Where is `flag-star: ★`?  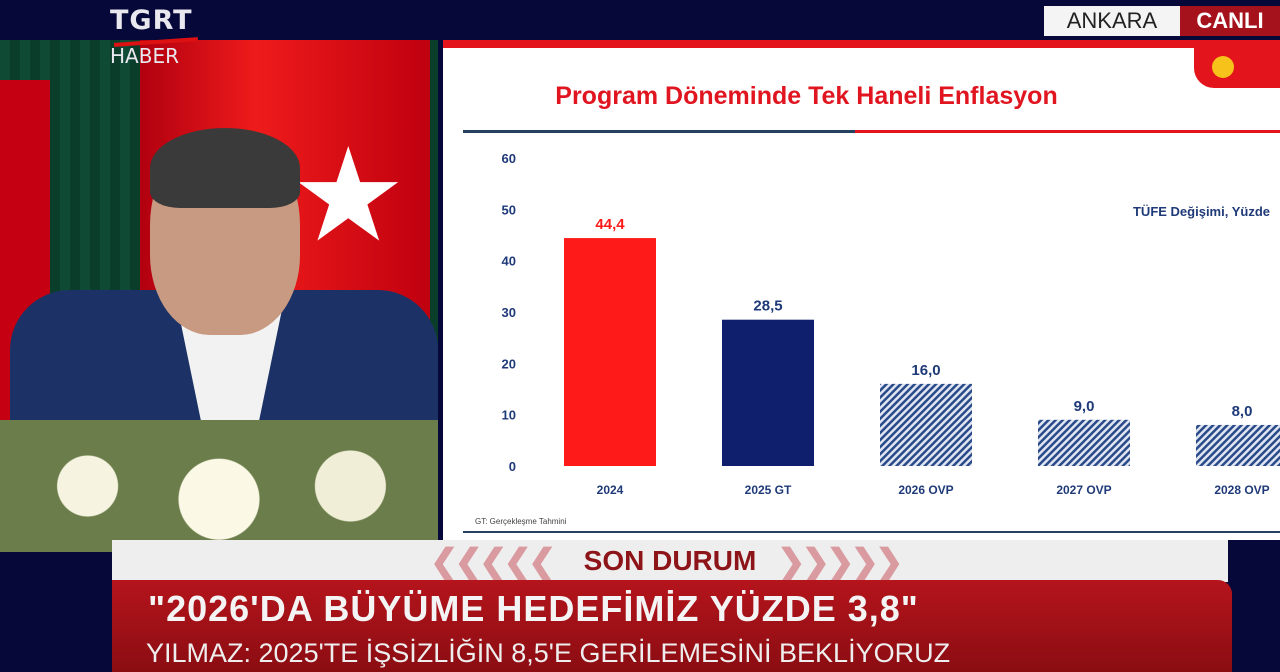
flag-star: ★ is located at coordinates (348, 195).